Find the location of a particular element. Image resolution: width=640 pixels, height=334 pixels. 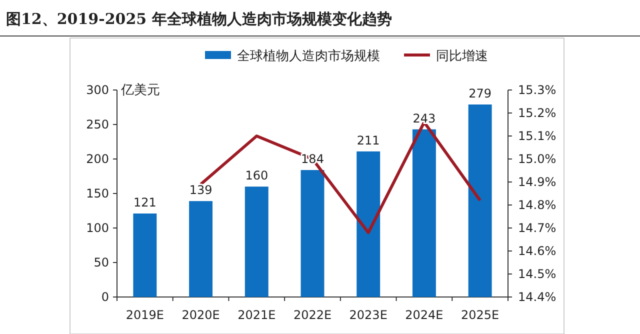

data-label: 121 is located at coordinates (144, 203).